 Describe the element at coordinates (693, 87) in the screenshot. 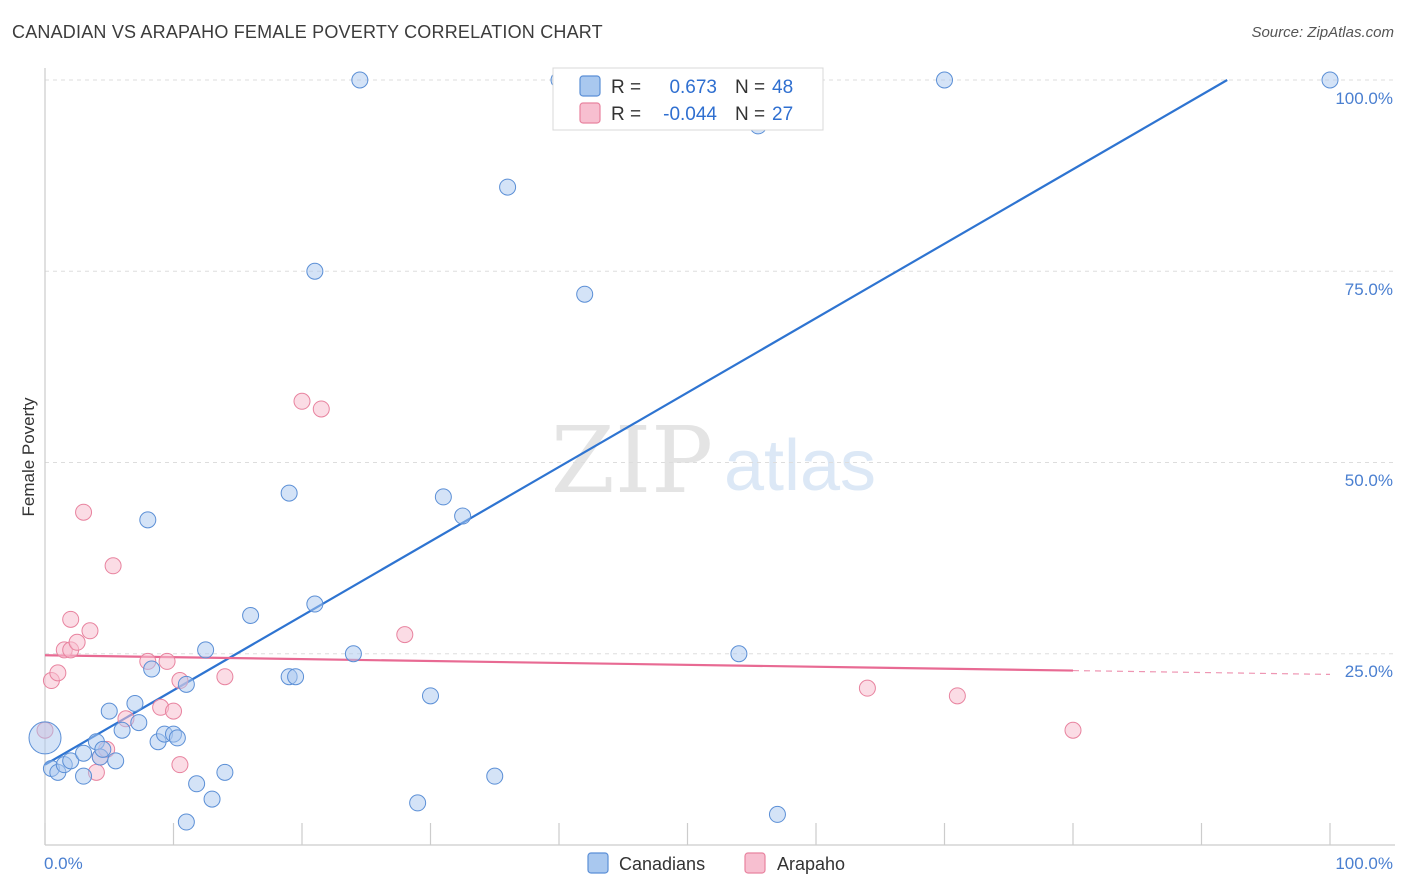

I see `legend-r-value-1: 0.673` at that location.